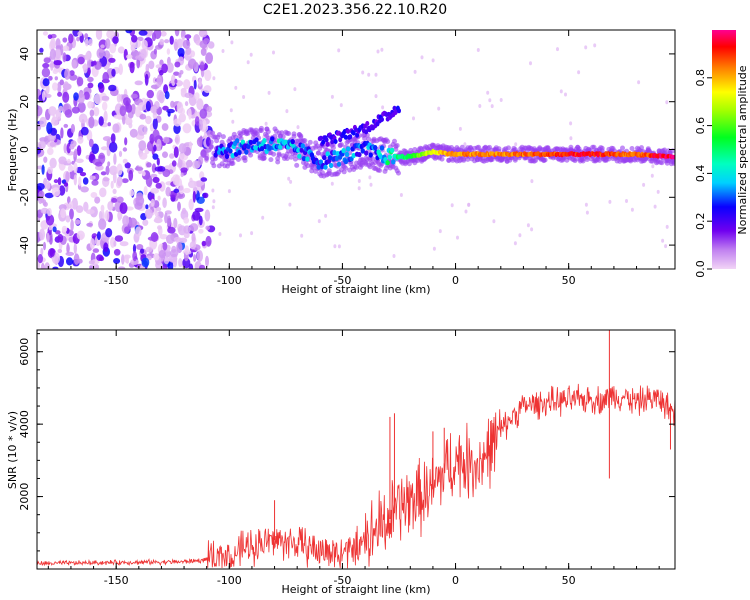 The width and height of the screenshot is (750, 600). I want to click on colorbar-tick-label: 0.8, so click(700, 78).